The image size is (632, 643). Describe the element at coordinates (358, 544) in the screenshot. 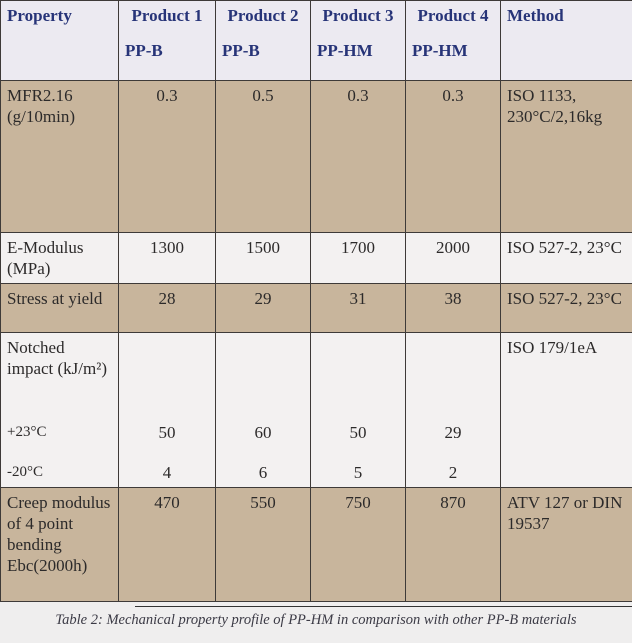

I see `value-cell: 750` at that location.